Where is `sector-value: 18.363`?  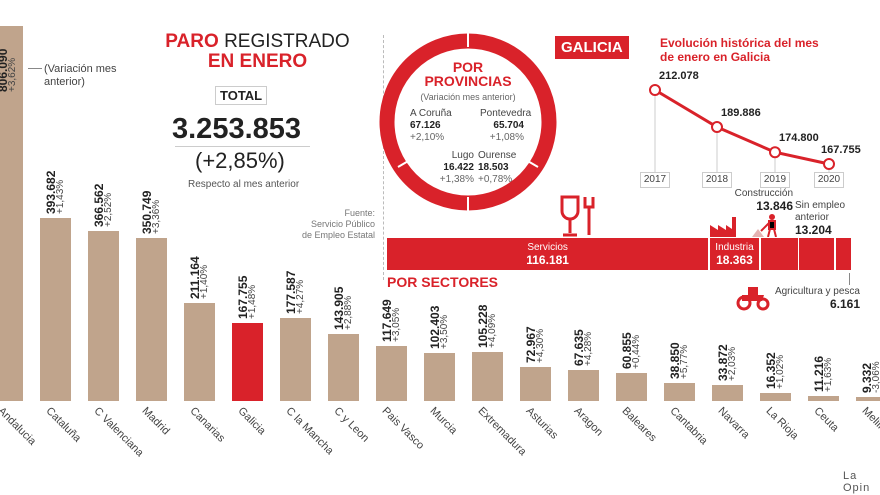
sector-value: 18.363 is located at coordinates (734, 260).